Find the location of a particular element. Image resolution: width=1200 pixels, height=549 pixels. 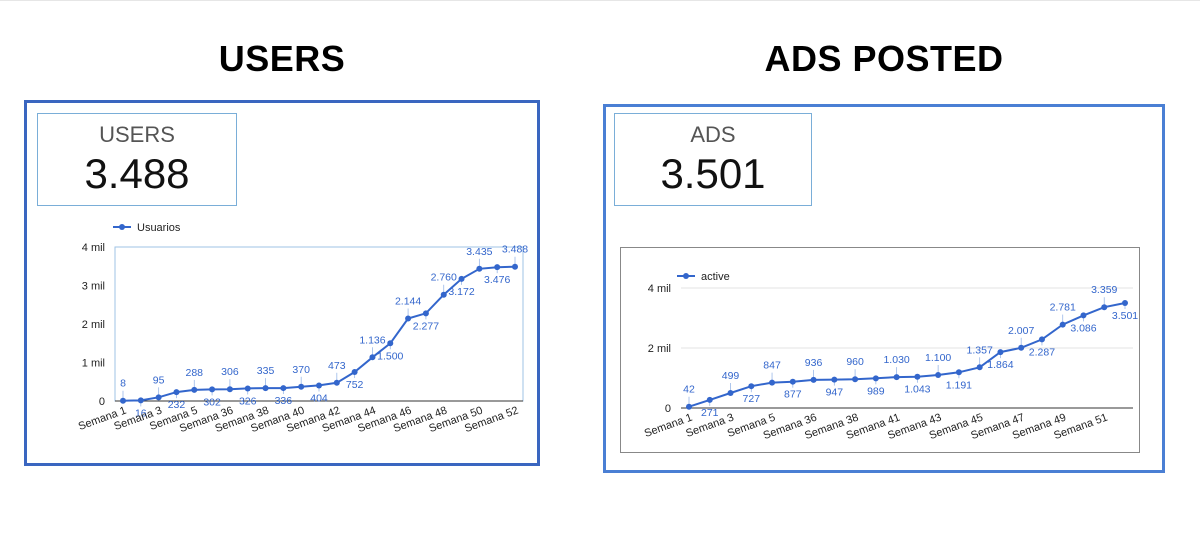

y-tick-label: 3 mil is located at coordinates (93, 287).